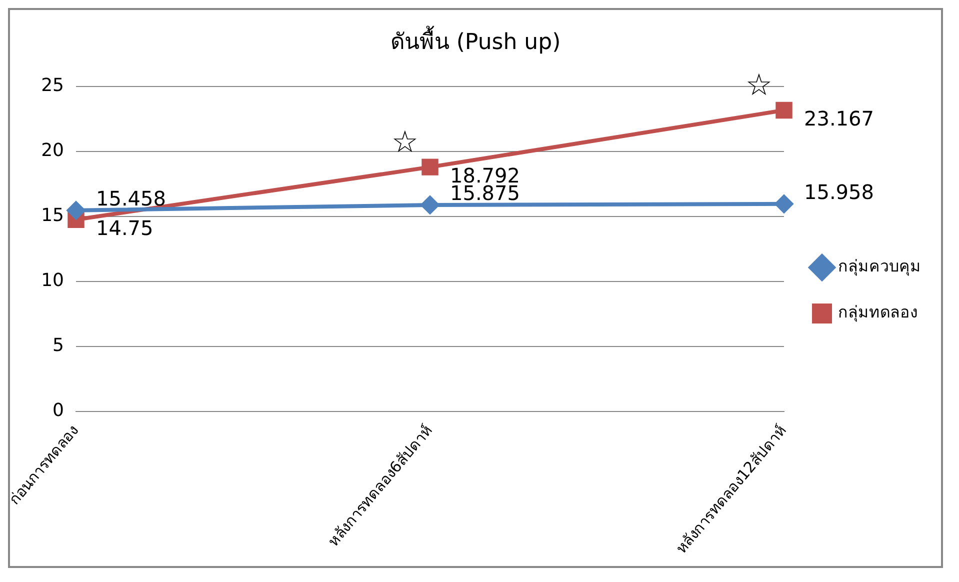 This screenshot has height=582, width=959. I want to click on chart-title: ดันพื้น (Push up), so click(475, 40).